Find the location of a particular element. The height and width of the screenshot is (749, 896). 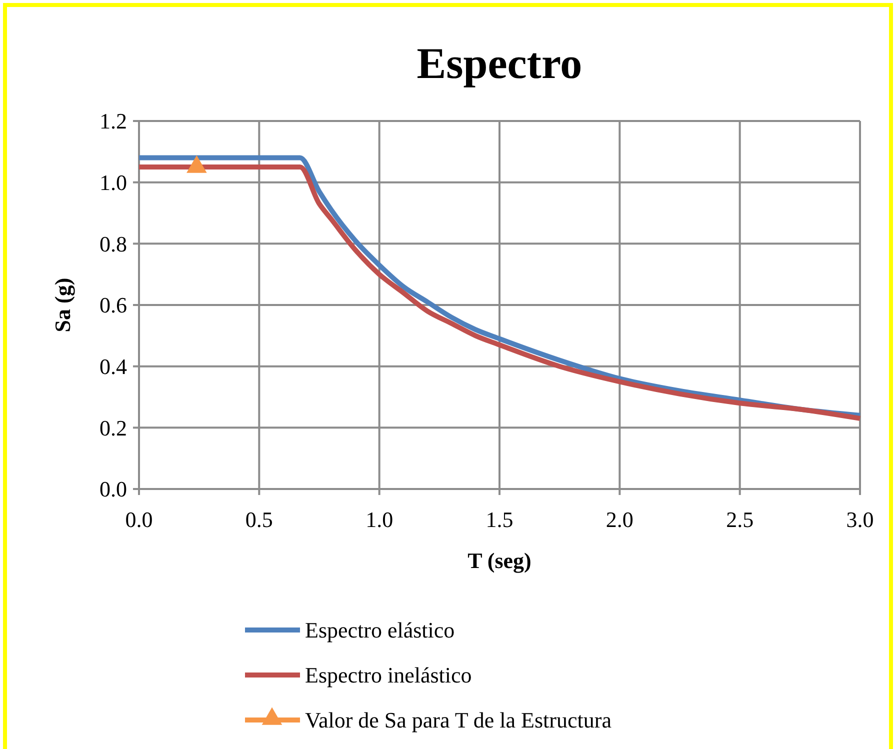

y-tick-label: 0.8 is located at coordinates (113, 243).